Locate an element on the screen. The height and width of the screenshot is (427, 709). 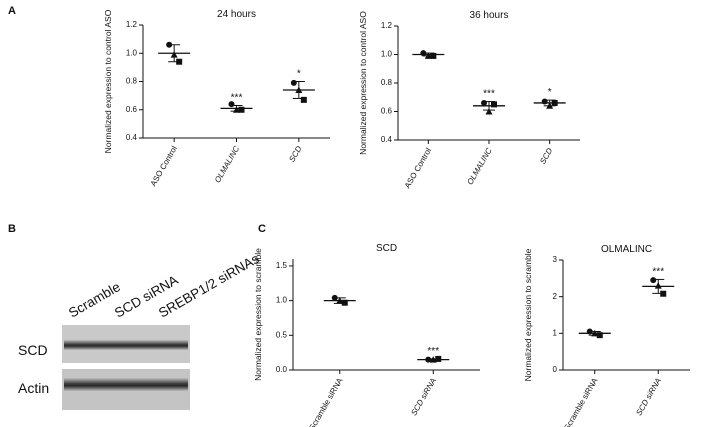
y-tick-label: 2 is located at coordinates (555, 296).